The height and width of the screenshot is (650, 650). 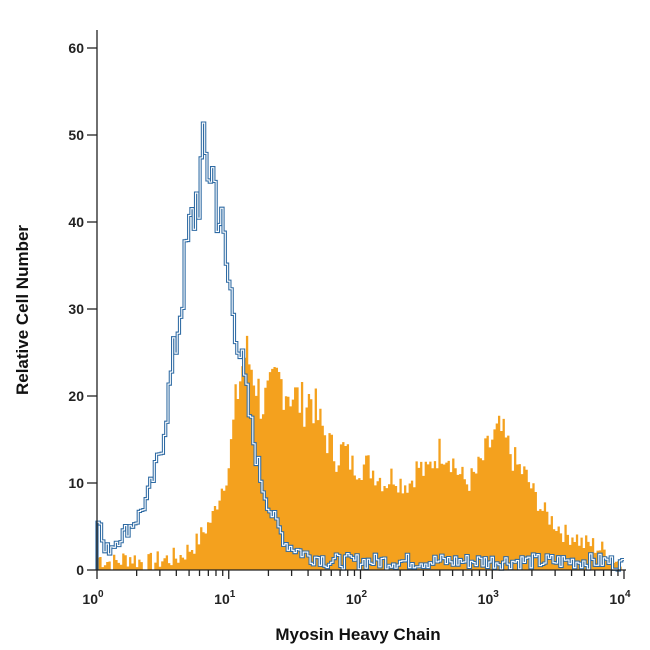 I want to click on x-axis-title: Myosin Heavy Chain, so click(x=357, y=634).